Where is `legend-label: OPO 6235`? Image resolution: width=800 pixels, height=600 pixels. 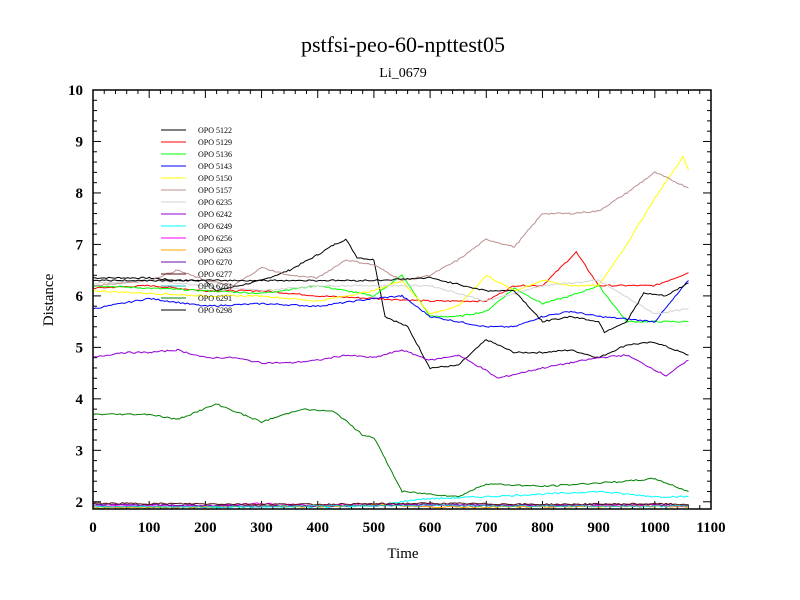 legend-label: OPO 6235 is located at coordinates (215, 202).